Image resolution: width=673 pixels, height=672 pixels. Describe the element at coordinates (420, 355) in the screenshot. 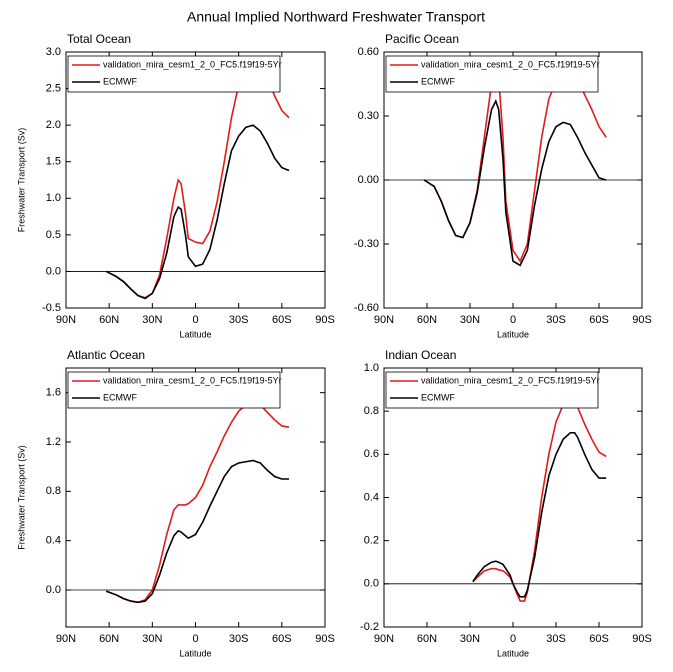

I see `panel-title: Indian Ocean` at that location.